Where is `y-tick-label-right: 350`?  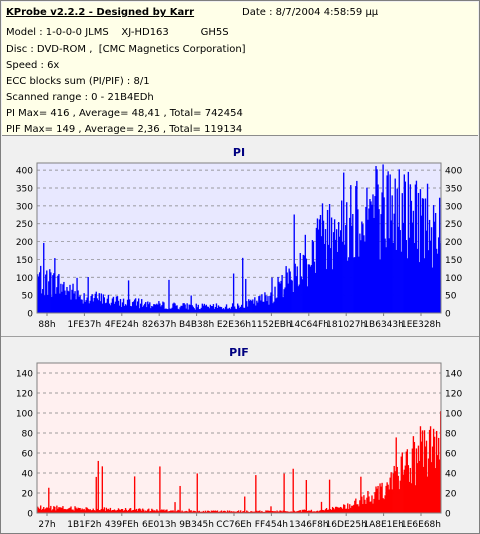
y-tick-label-right: 350 is located at coordinates (453, 190).